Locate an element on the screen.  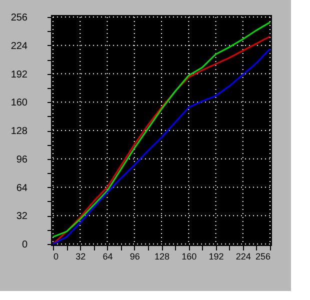
x-tick-label: 0 is located at coordinates (56, 257).